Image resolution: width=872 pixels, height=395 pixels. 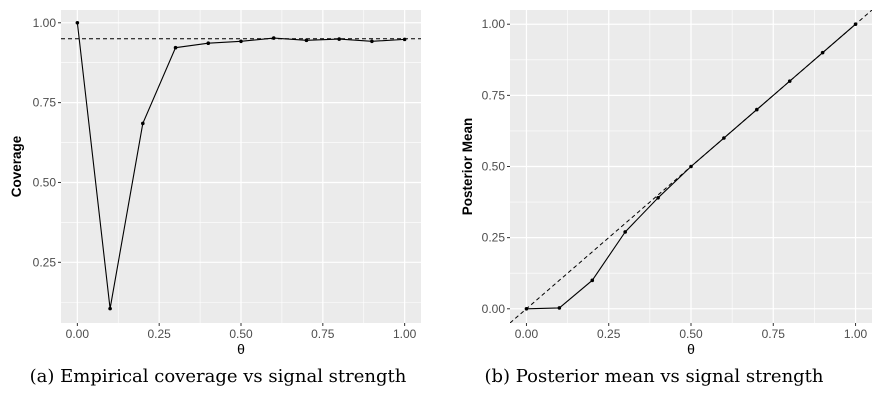 I want to click on y-axis-label: Posterior Mean, so click(x=467, y=167).